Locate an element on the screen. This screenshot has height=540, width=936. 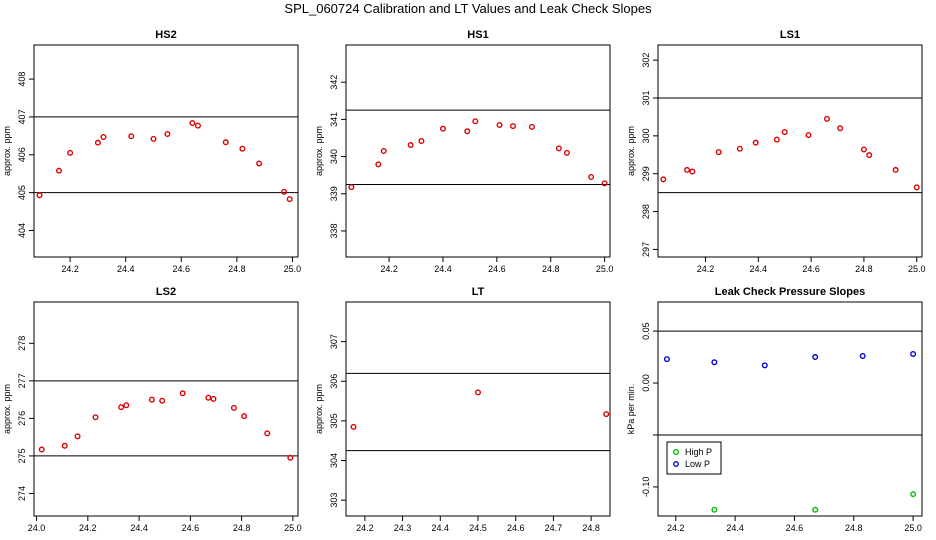
hs2-xtick-label: 24.4 is located at coordinates (126, 269).